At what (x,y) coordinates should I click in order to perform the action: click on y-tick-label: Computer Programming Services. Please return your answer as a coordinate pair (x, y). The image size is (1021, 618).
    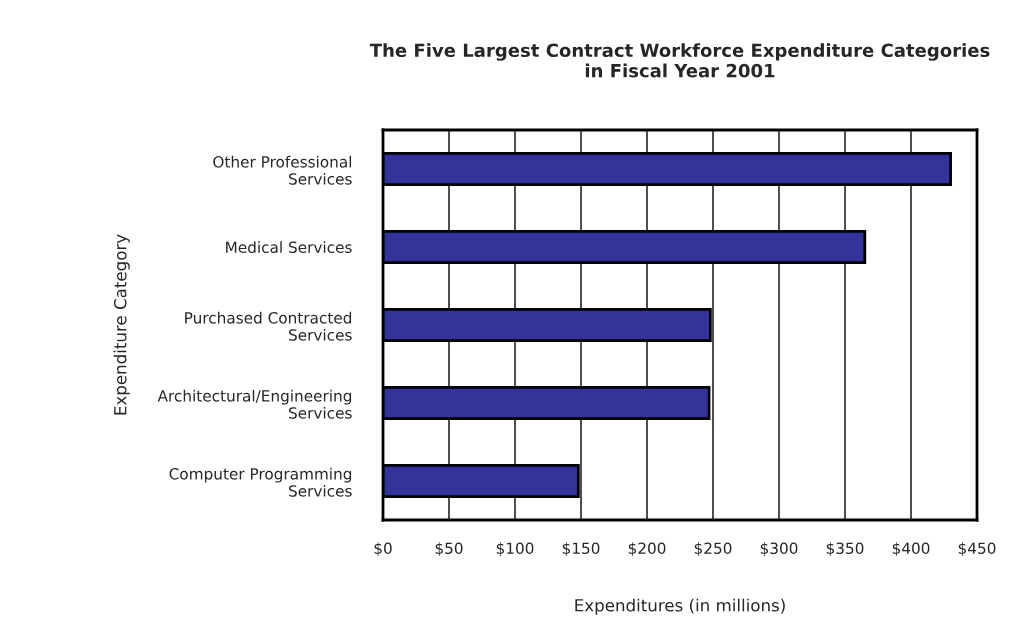
    Looking at the image, I should click on (260, 482).